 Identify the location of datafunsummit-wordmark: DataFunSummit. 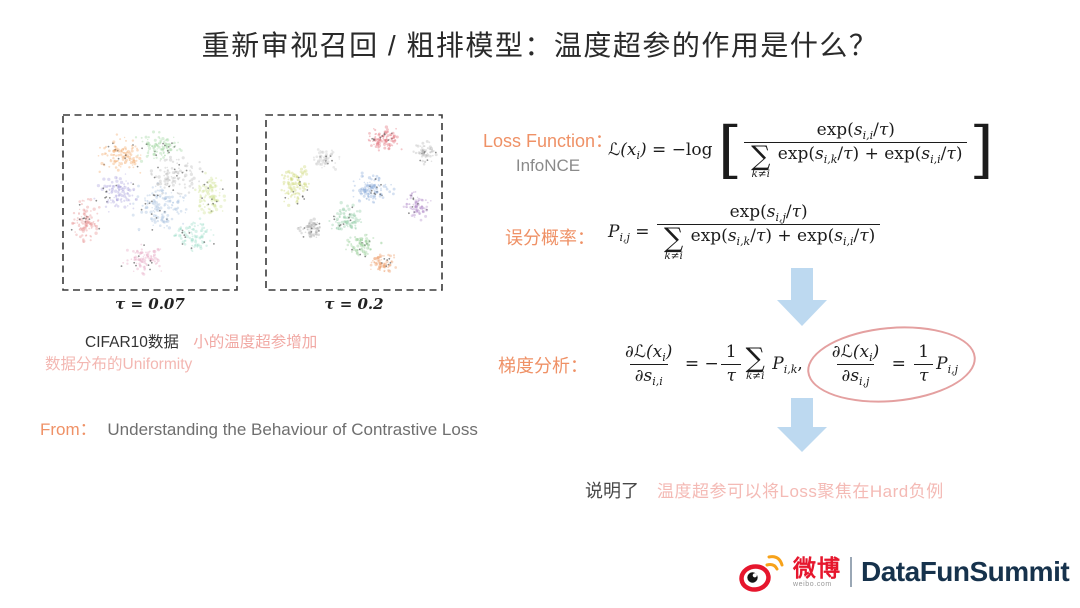
(965, 571).